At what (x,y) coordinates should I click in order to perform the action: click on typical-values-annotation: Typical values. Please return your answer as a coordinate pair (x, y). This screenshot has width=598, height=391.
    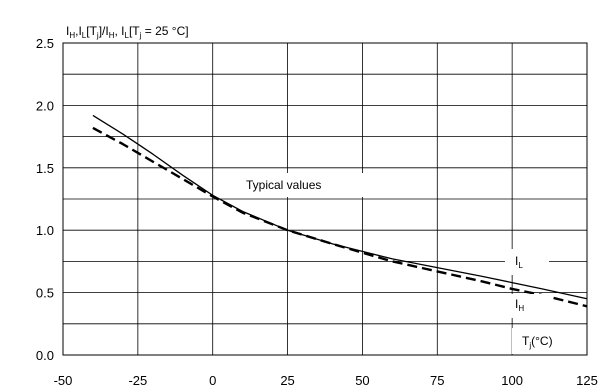
    Looking at the image, I should click on (283, 185).